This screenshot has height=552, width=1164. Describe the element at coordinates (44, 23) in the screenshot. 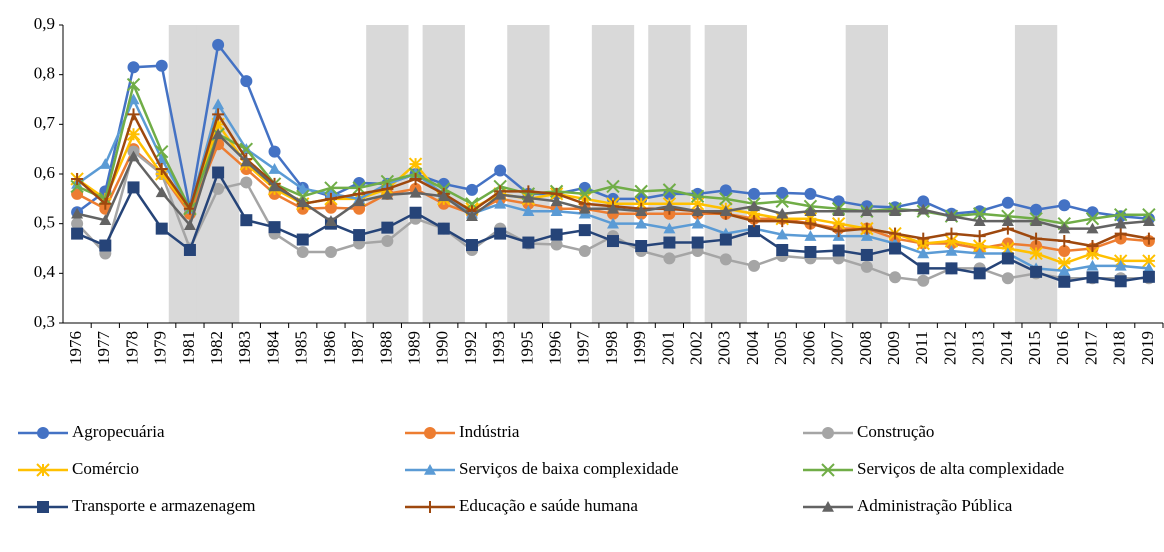

I see `y-tick-label: 0,9` at that location.